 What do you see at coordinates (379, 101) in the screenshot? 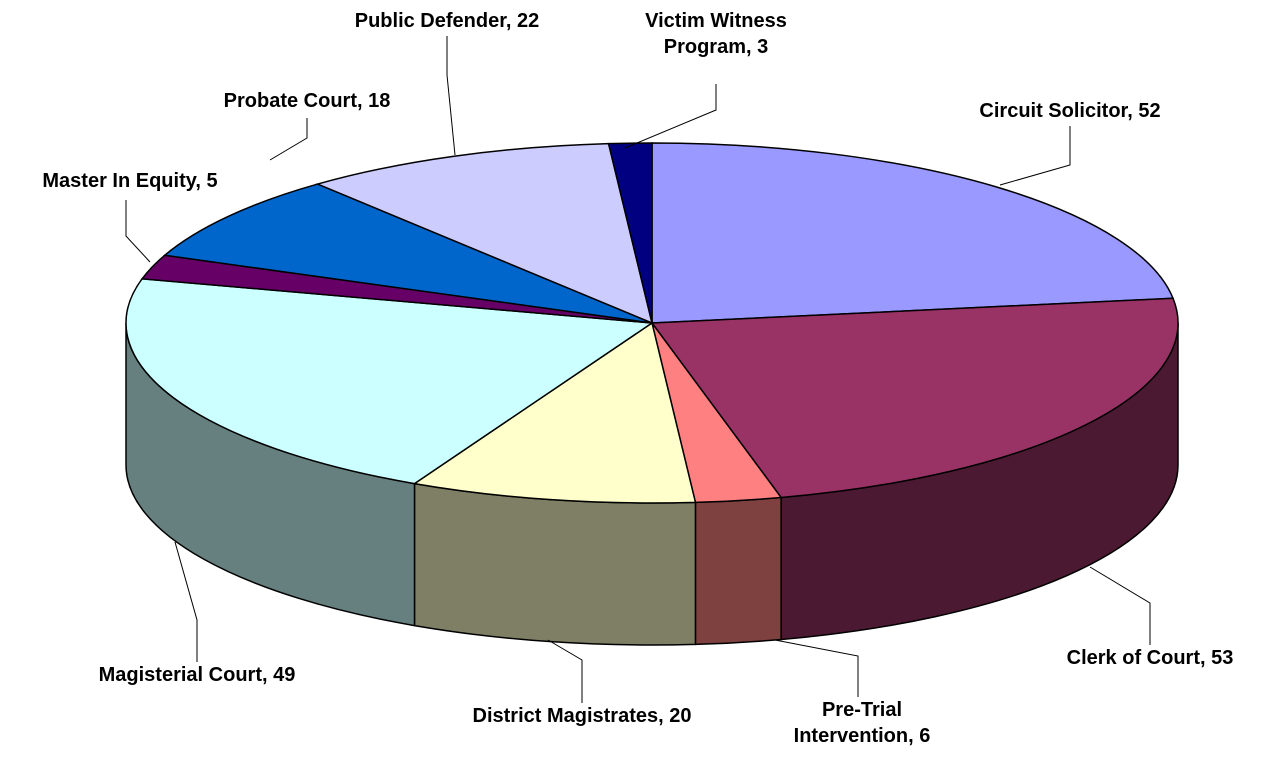
I see `label-value: 18` at bounding box center [379, 101].